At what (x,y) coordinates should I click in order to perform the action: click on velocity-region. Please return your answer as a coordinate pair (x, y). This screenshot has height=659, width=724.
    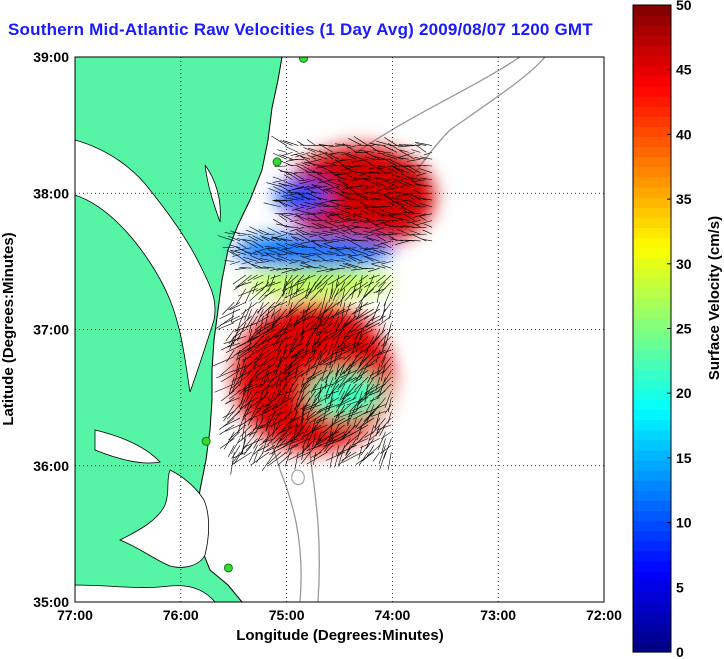
    Looking at the image, I should click on (318, 282).